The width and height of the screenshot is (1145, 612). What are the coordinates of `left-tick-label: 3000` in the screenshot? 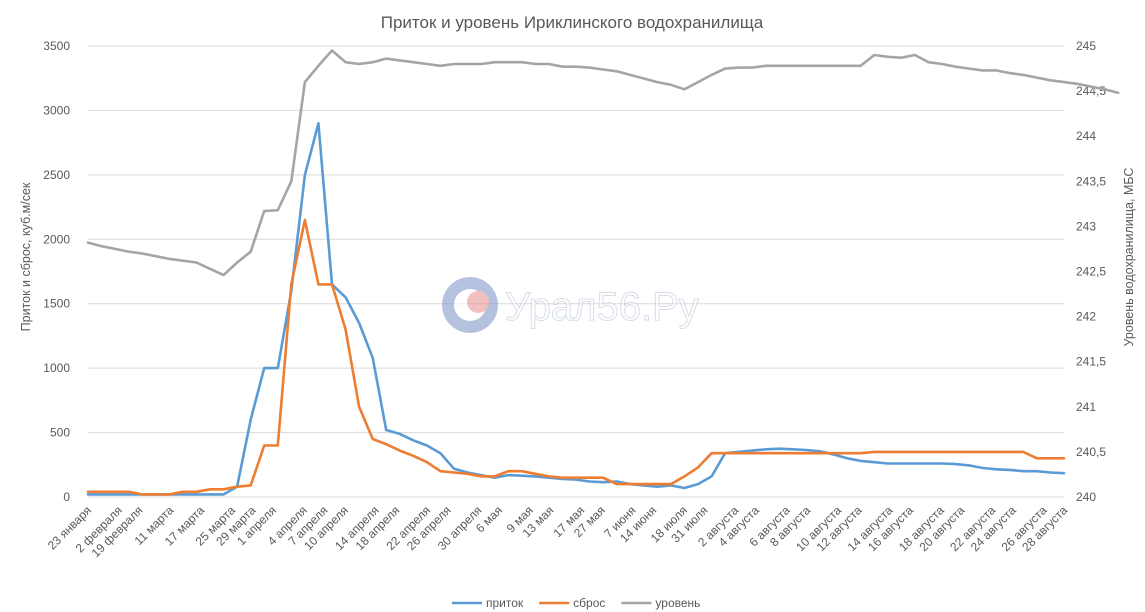 It's located at (56, 110).